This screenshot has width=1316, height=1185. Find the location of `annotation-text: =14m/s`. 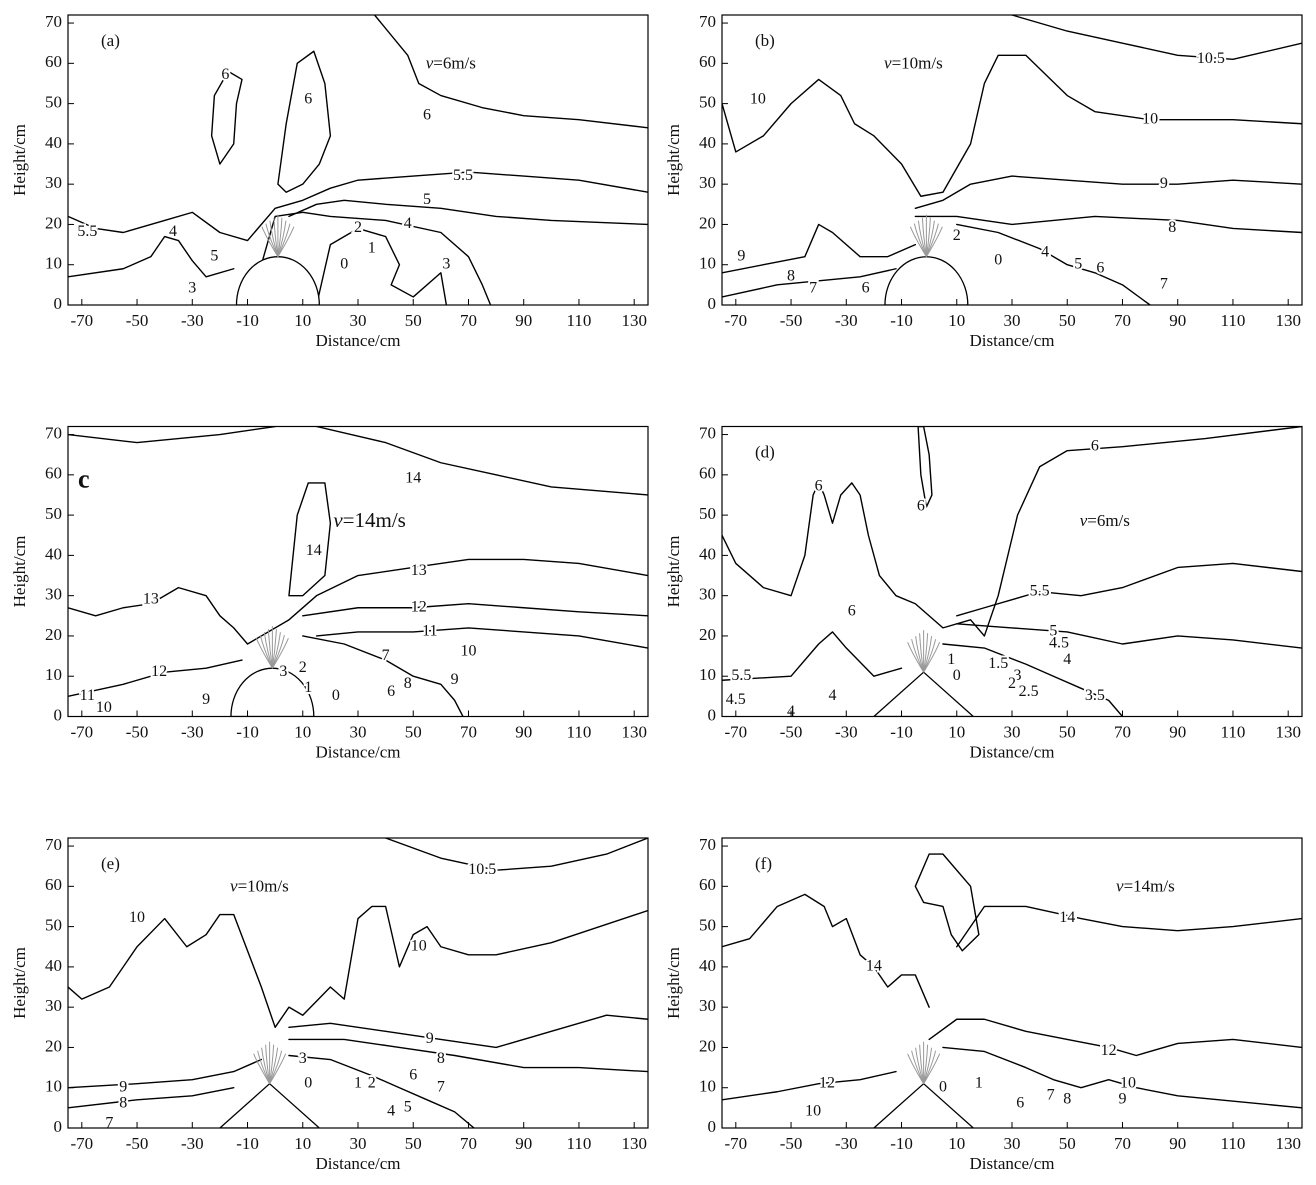

annotation-text: =14m/s is located at coordinates (374, 520).